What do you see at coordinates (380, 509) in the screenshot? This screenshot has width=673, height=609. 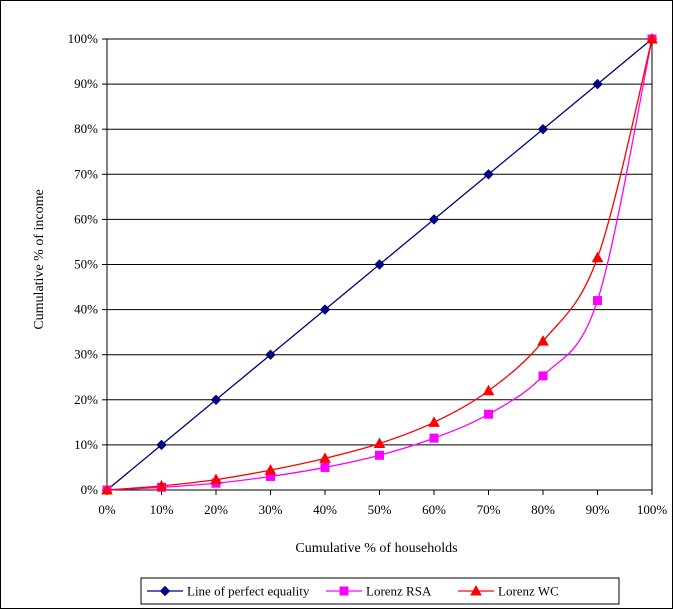 I see `x-tick-label: 50%` at bounding box center [380, 509].